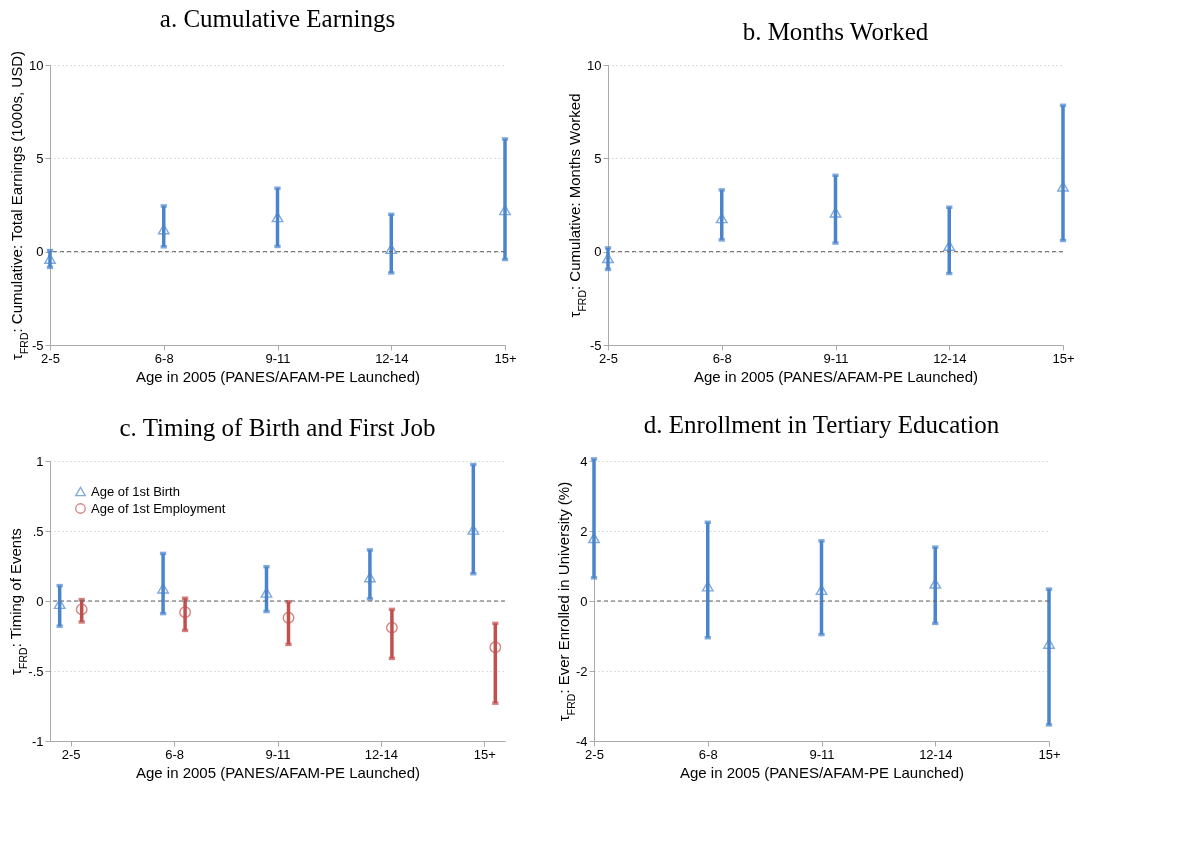  What do you see at coordinates (36, 671) in the screenshot?
I see `y-tick-label: -.5` at bounding box center [36, 671].